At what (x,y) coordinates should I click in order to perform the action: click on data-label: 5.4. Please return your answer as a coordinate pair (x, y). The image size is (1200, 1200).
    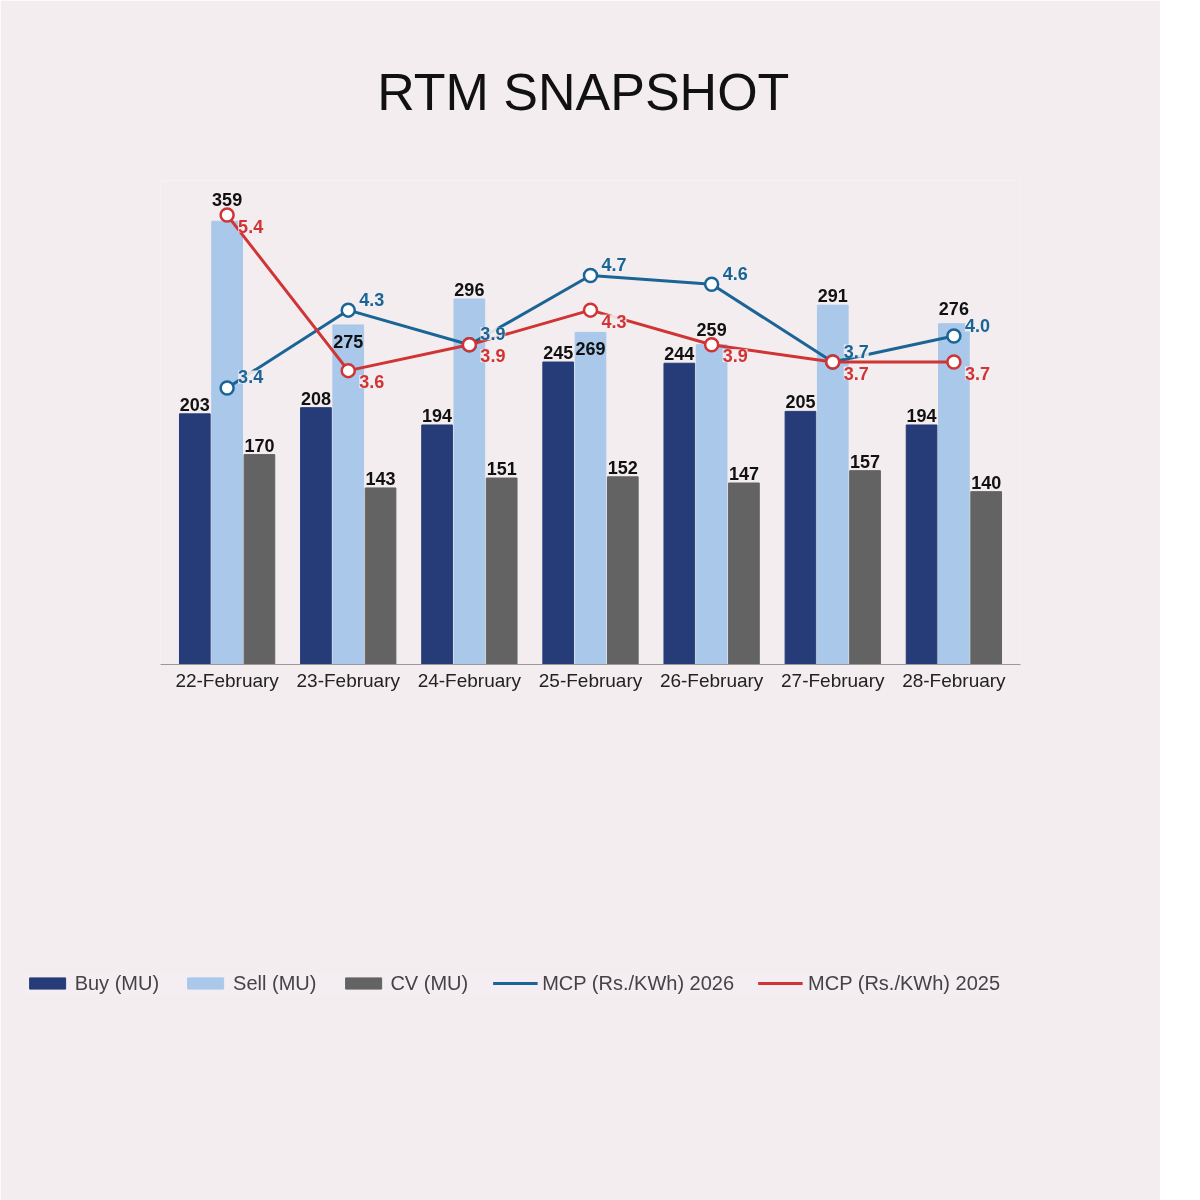
    Looking at the image, I should click on (251, 226).